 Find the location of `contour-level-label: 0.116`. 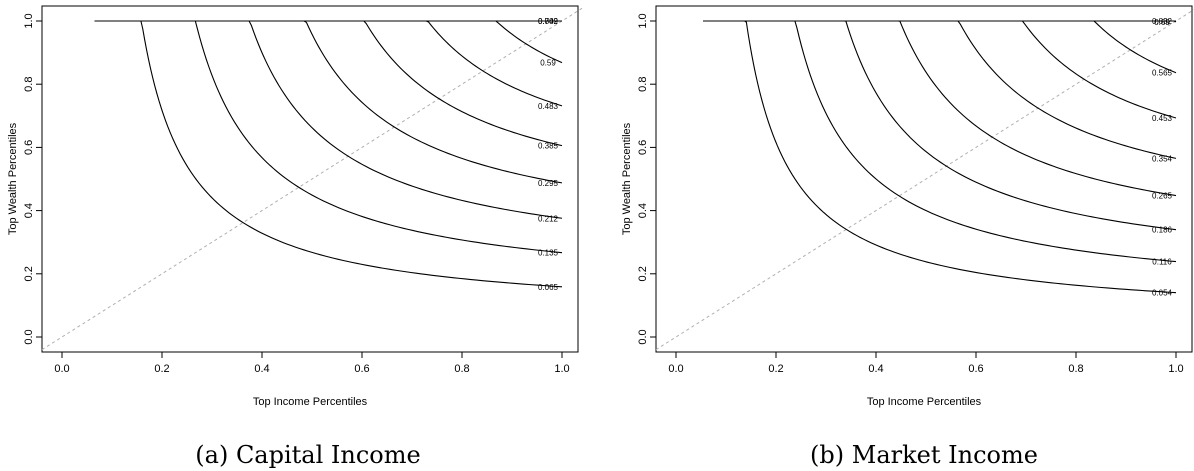

contour-level-label: 0.116 is located at coordinates (1162, 262).